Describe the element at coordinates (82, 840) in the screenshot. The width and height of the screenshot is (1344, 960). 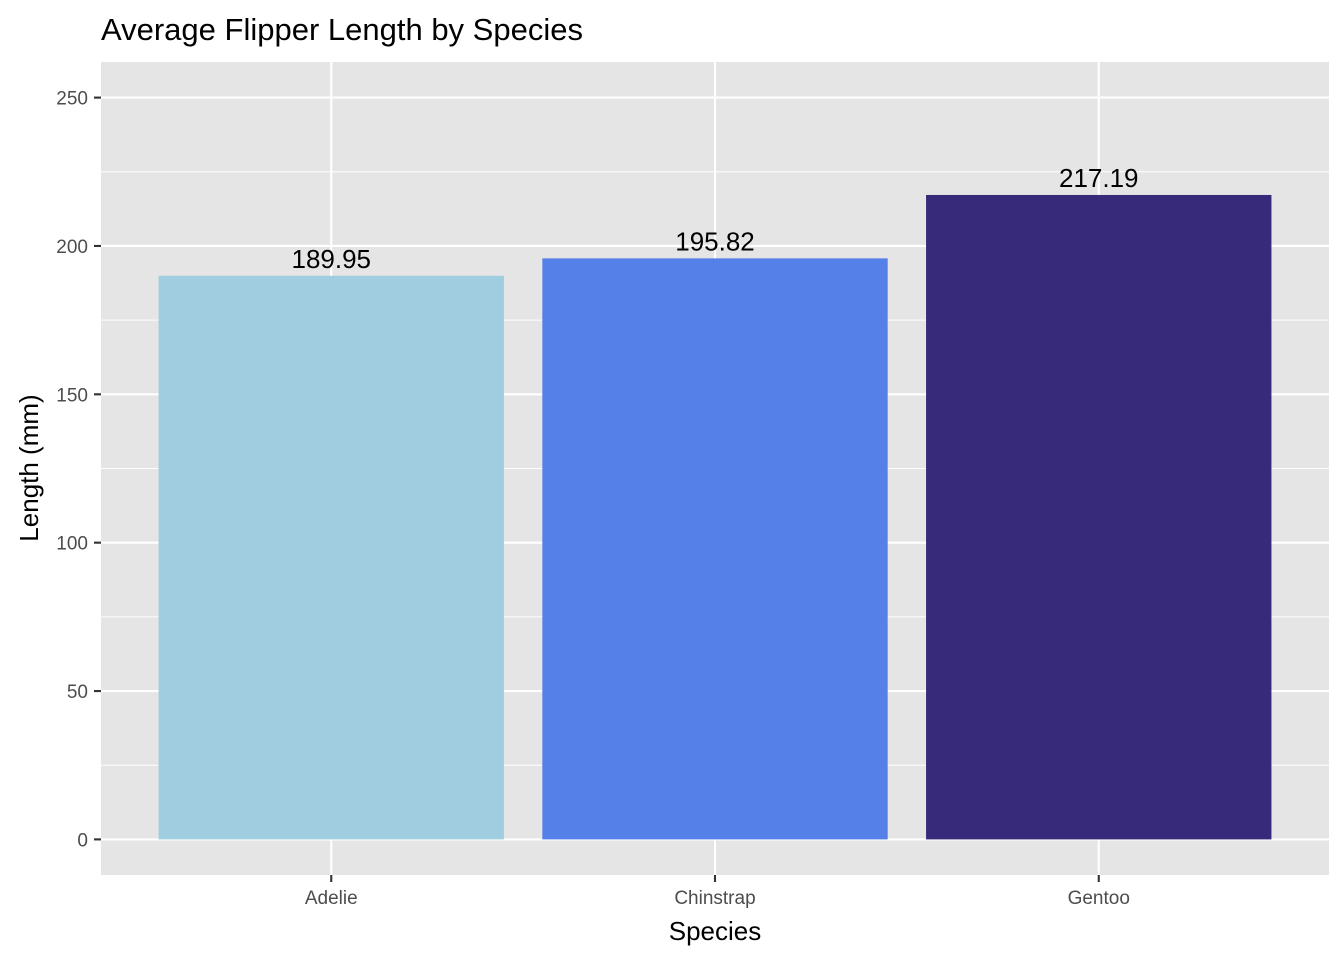
I see `y-tick-label: 0` at that location.